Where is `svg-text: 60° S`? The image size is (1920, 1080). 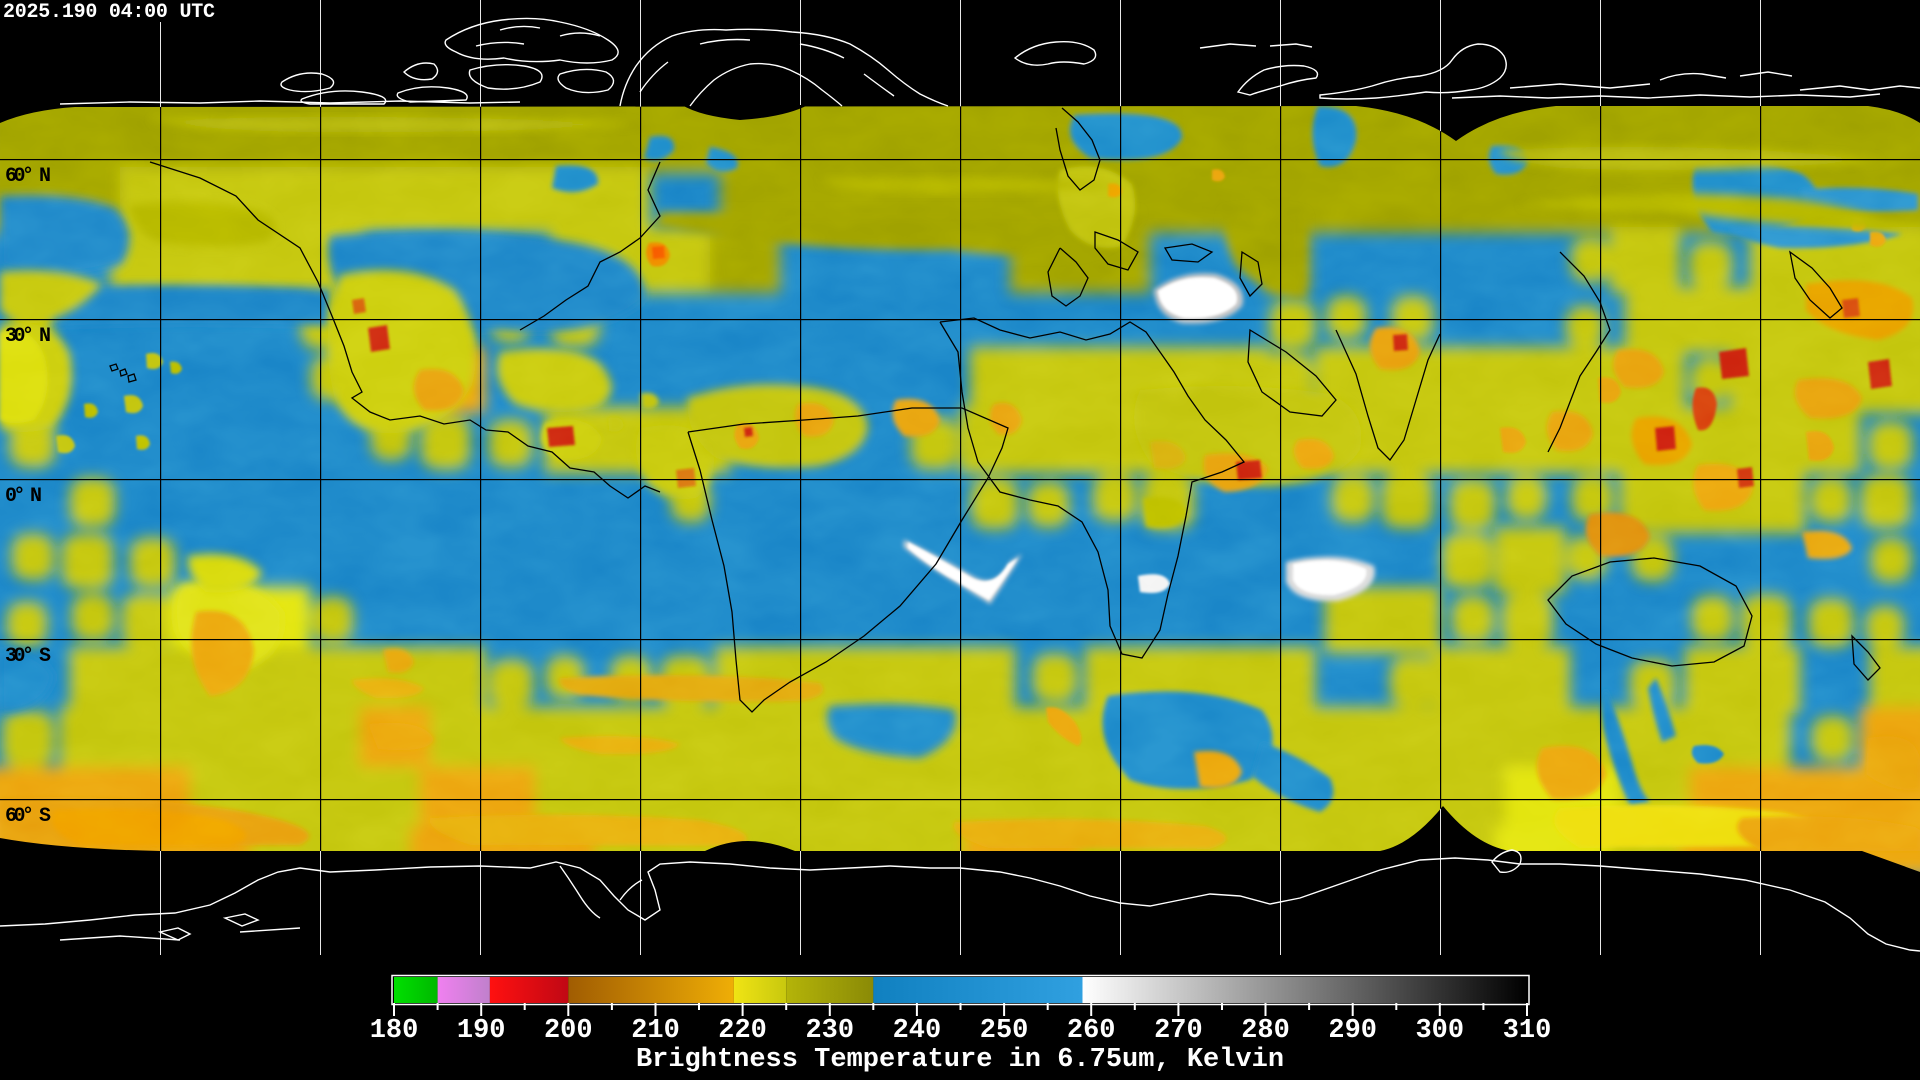 svg-text: 60° S is located at coordinates (28, 816).